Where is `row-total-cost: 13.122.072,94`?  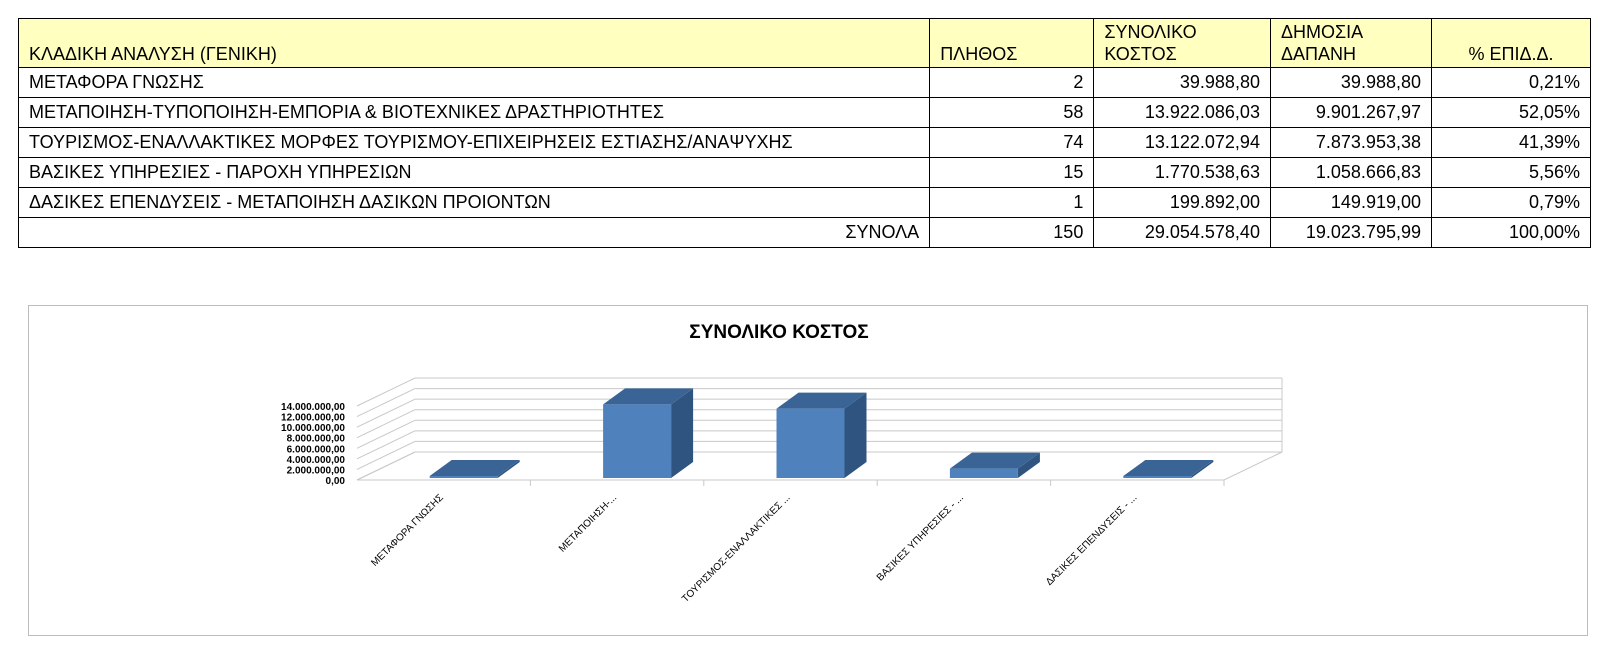 row-total-cost: 13.122.072,94 is located at coordinates (1182, 142).